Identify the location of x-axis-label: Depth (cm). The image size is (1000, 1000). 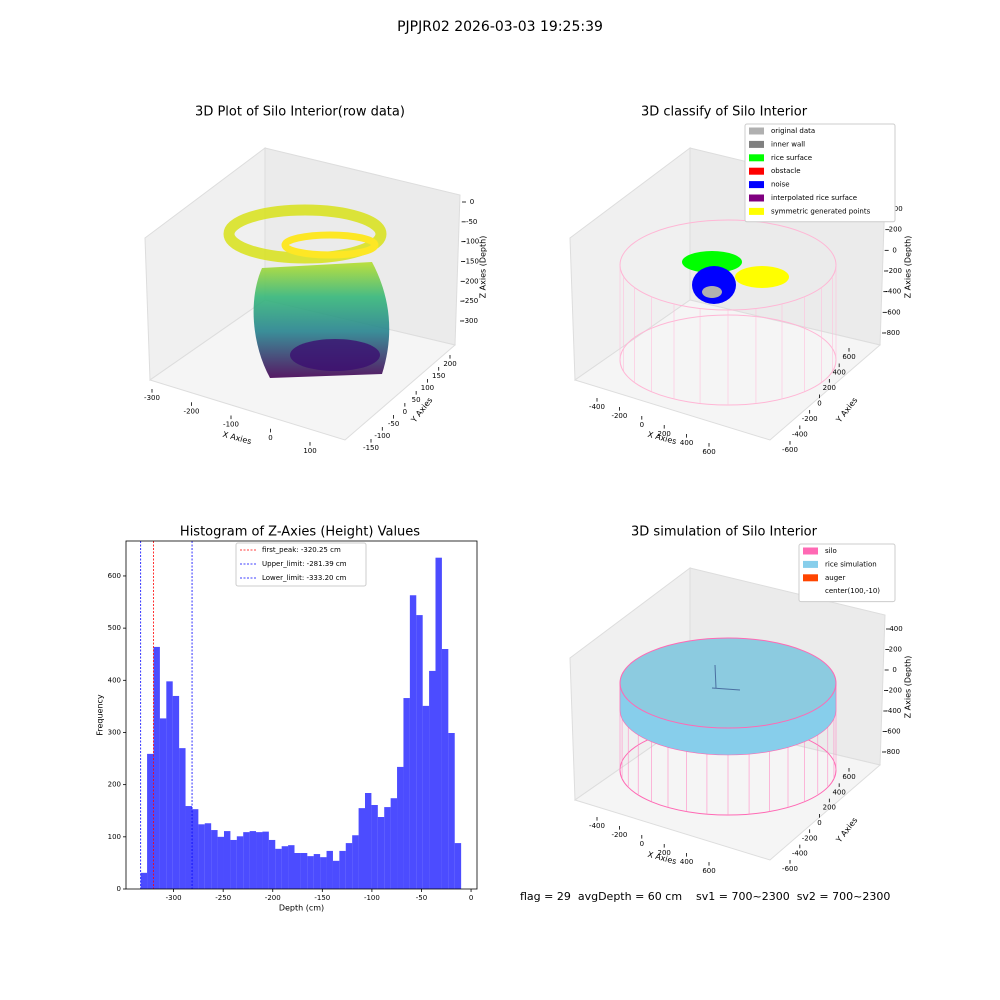
(301, 908).